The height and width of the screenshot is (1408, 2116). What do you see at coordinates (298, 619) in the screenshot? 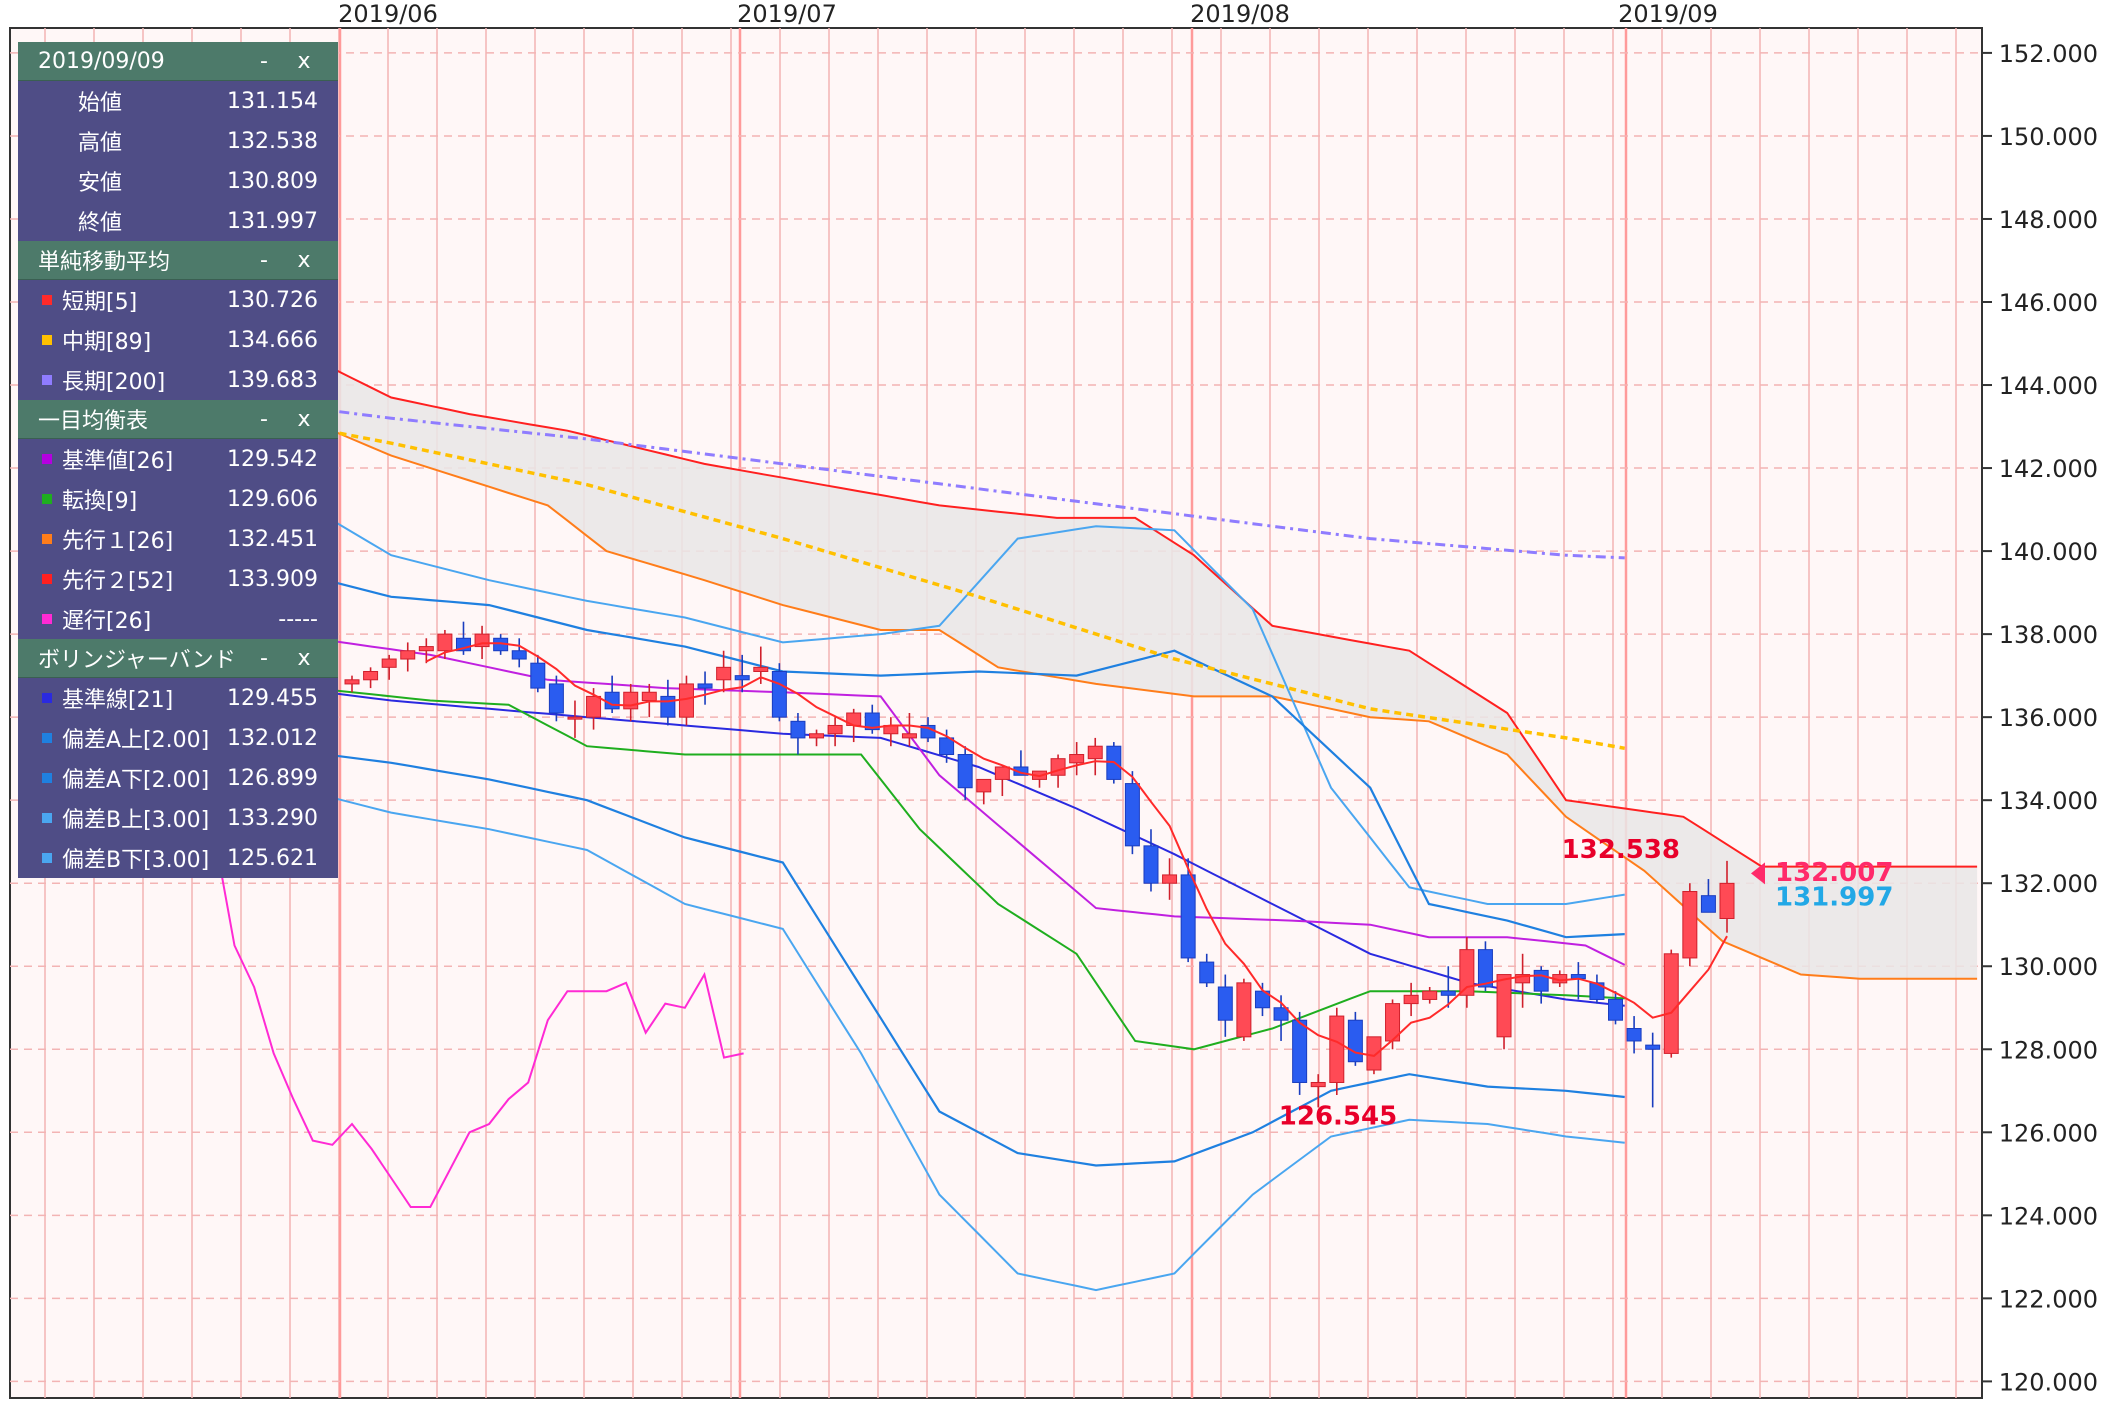
I see `indicator-value: -----` at bounding box center [298, 619].